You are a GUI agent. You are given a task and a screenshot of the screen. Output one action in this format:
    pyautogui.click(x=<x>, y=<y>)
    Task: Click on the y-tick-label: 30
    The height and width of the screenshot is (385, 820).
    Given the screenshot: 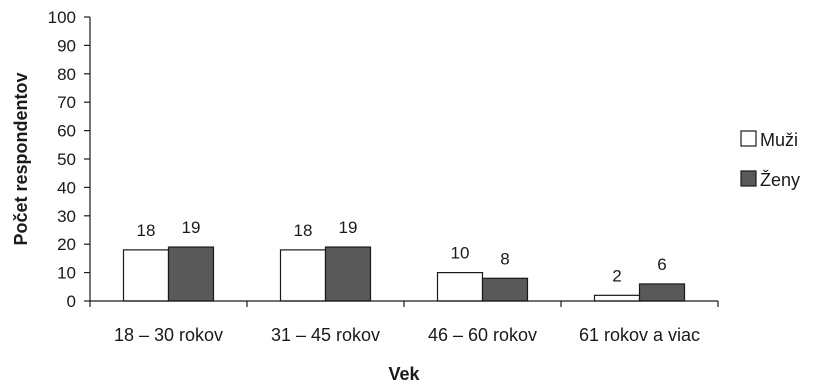 What is the action you would take?
    pyautogui.click(x=66, y=216)
    